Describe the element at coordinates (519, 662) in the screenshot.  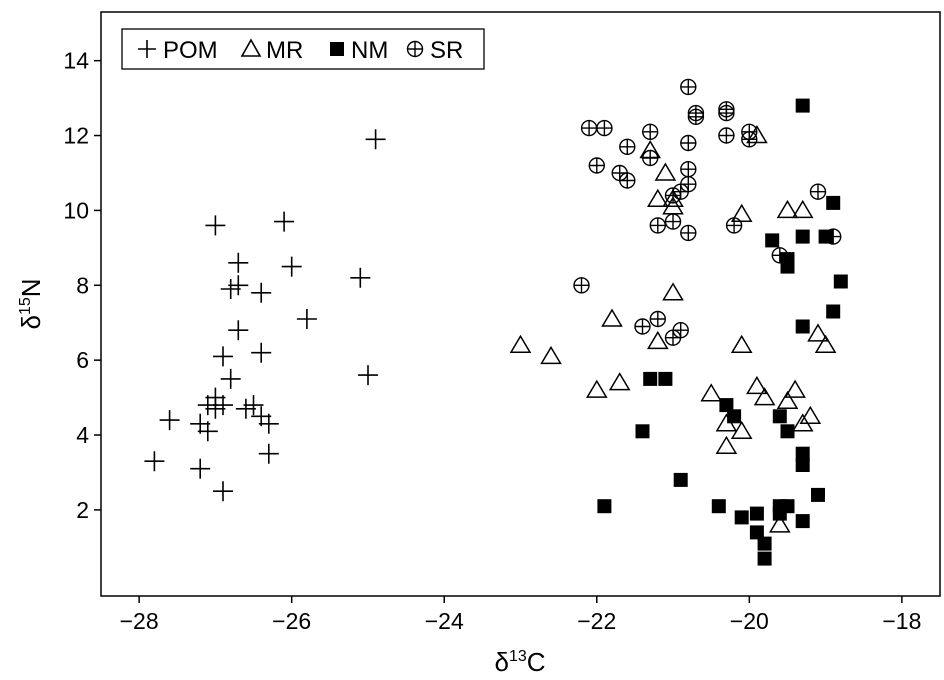
I see `x-axis-title: δ13C` at that location.